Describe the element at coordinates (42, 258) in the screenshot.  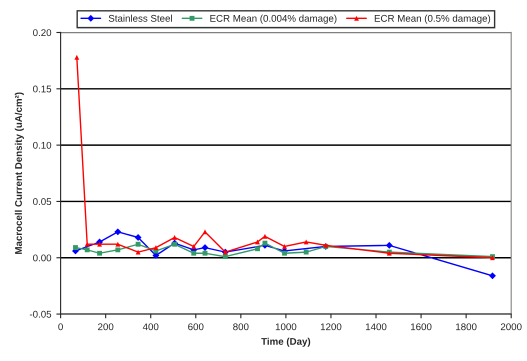
I see `y-tick-label: 0.00` at that location.